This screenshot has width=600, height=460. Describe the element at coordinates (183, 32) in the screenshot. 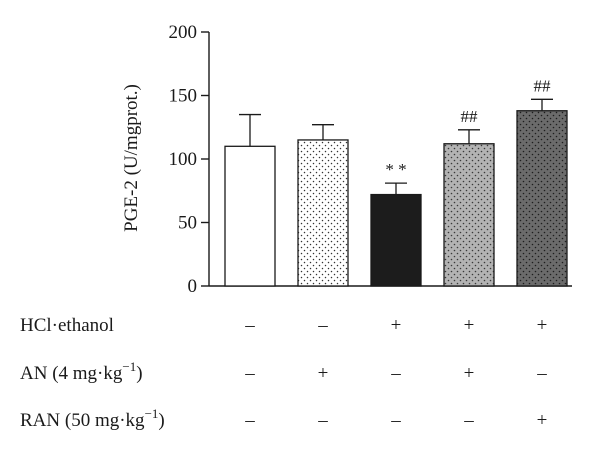

I see `y-tick-label: 200` at that location.